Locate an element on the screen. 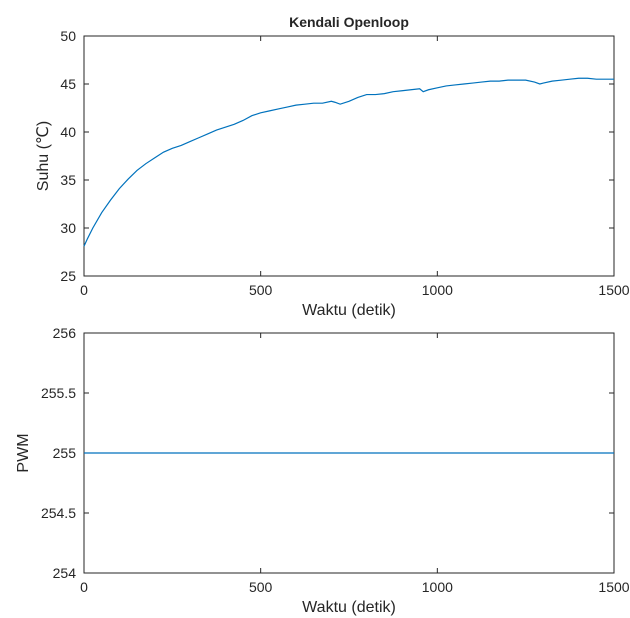  y-tick-label: 255 is located at coordinates (65, 453).